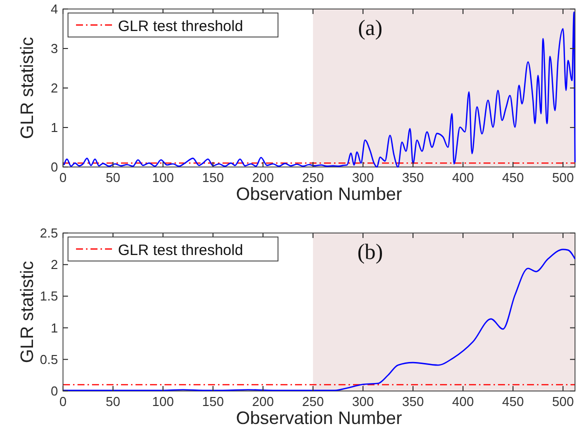 The height and width of the screenshot is (441, 582). I want to click on annotation: (a), so click(370, 27).